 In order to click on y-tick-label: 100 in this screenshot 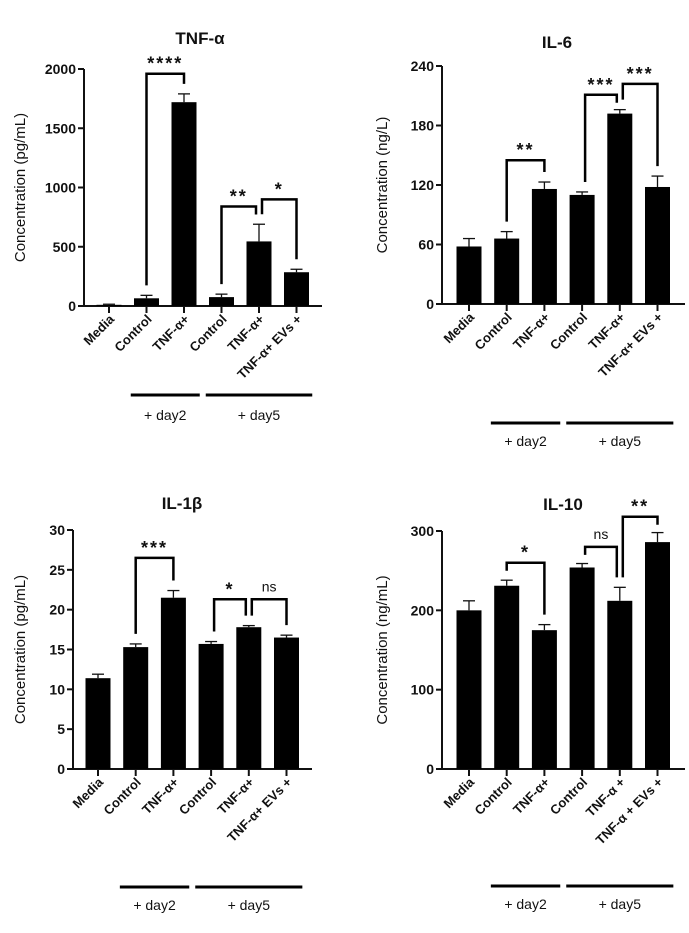, I will do `click(423, 690)`.